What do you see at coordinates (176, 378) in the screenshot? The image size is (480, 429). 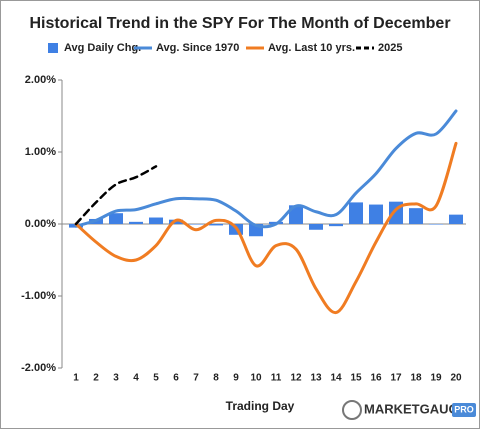 I see `x-tick-label: 6` at bounding box center [176, 378].